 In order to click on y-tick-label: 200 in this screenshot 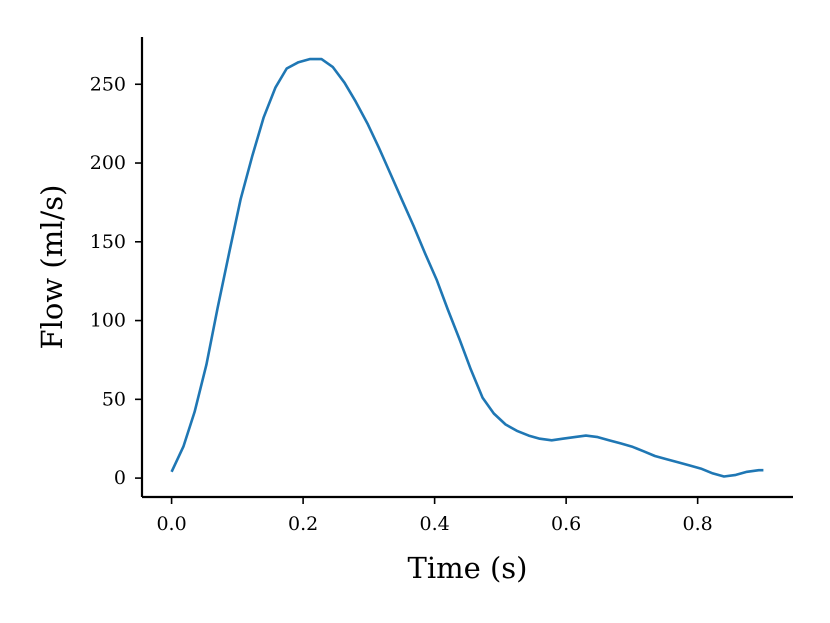, I will do `click(108, 163)`.